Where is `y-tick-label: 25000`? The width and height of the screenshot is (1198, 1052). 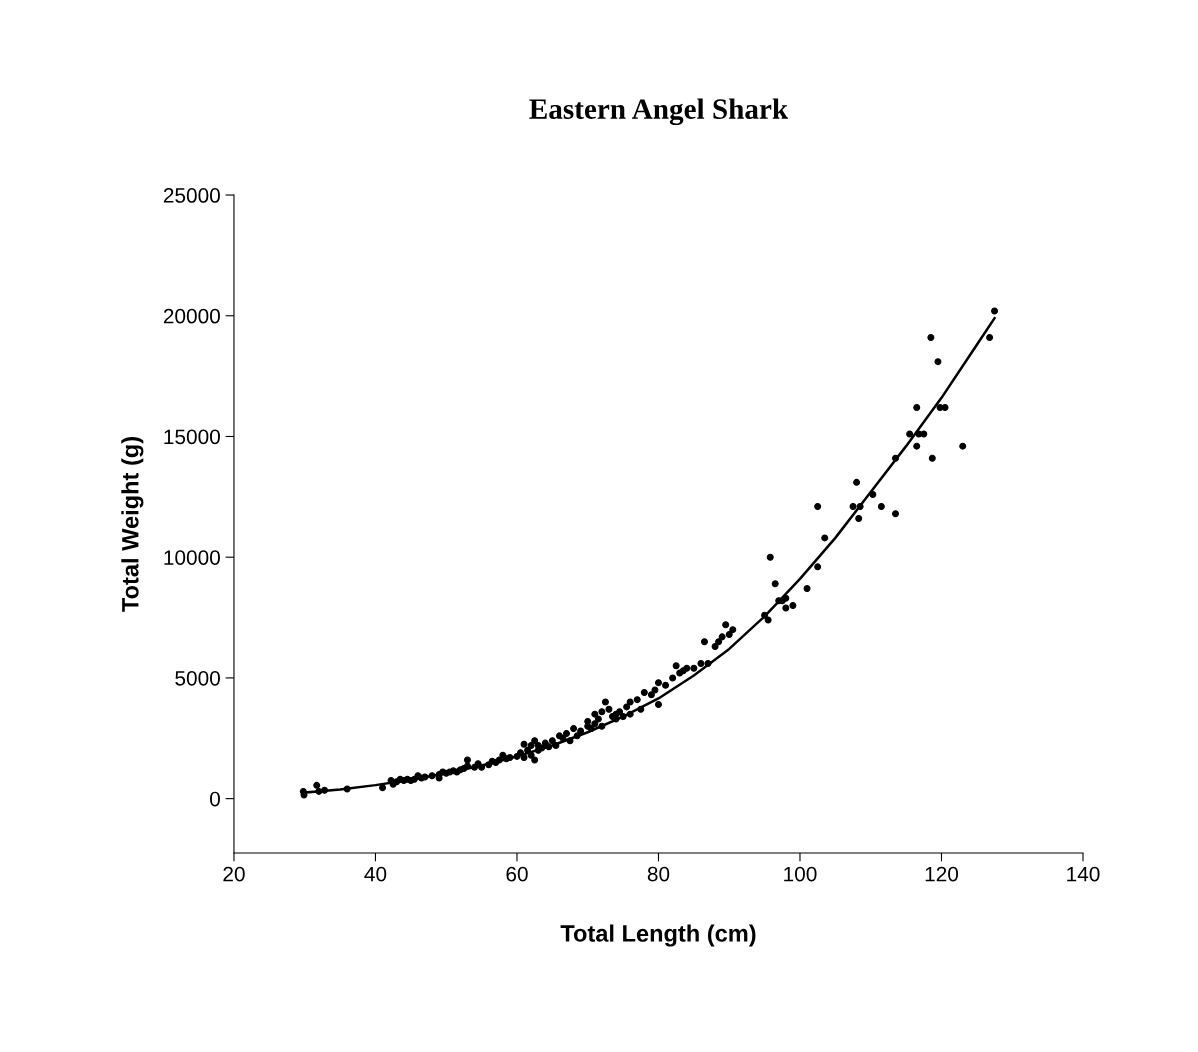
y-tick-label: 25000 is located at coordinates (191, 195).